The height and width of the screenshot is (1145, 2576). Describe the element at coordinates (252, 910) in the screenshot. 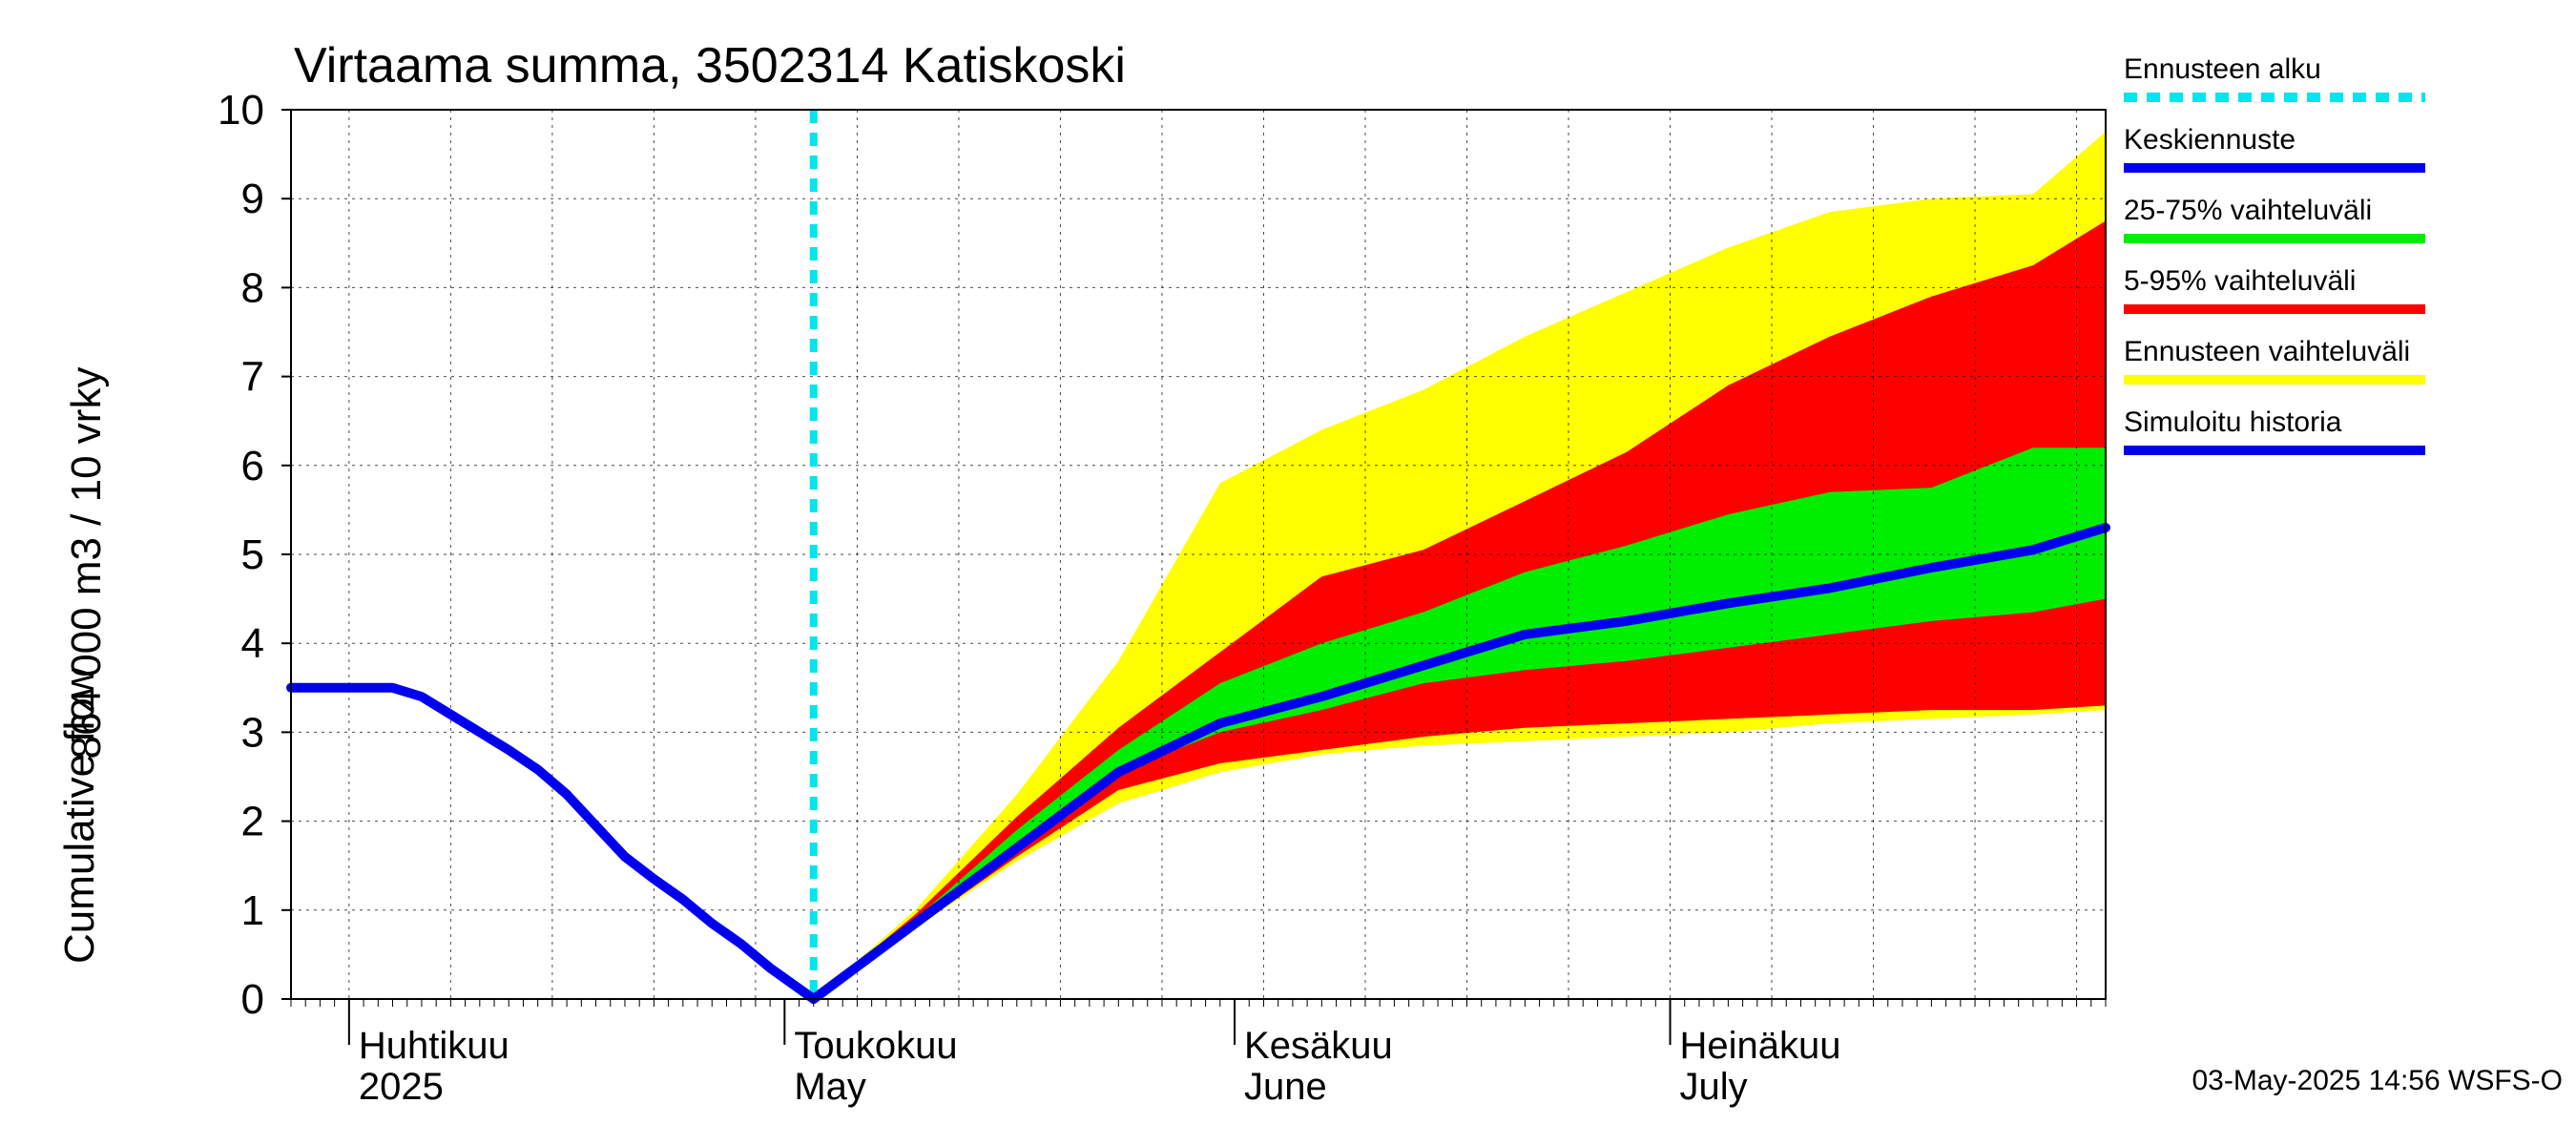

I see `y-tick-label: 1` at that location.